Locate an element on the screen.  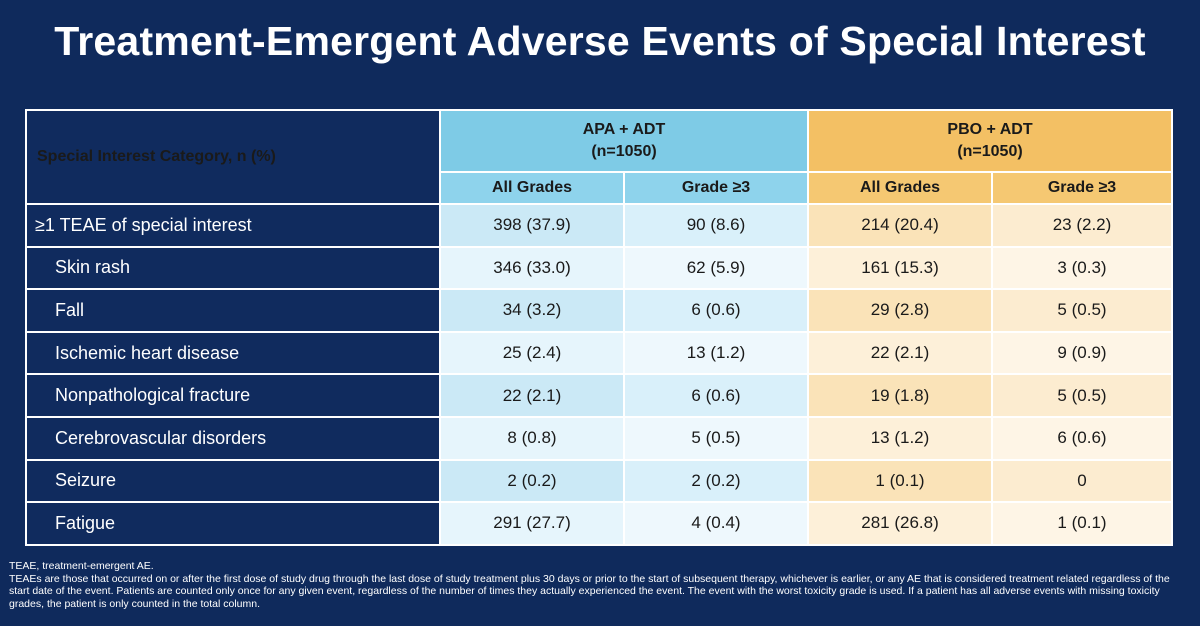
cell-apa-g3: 90 (8.6) is located at coordinates (716, 225).